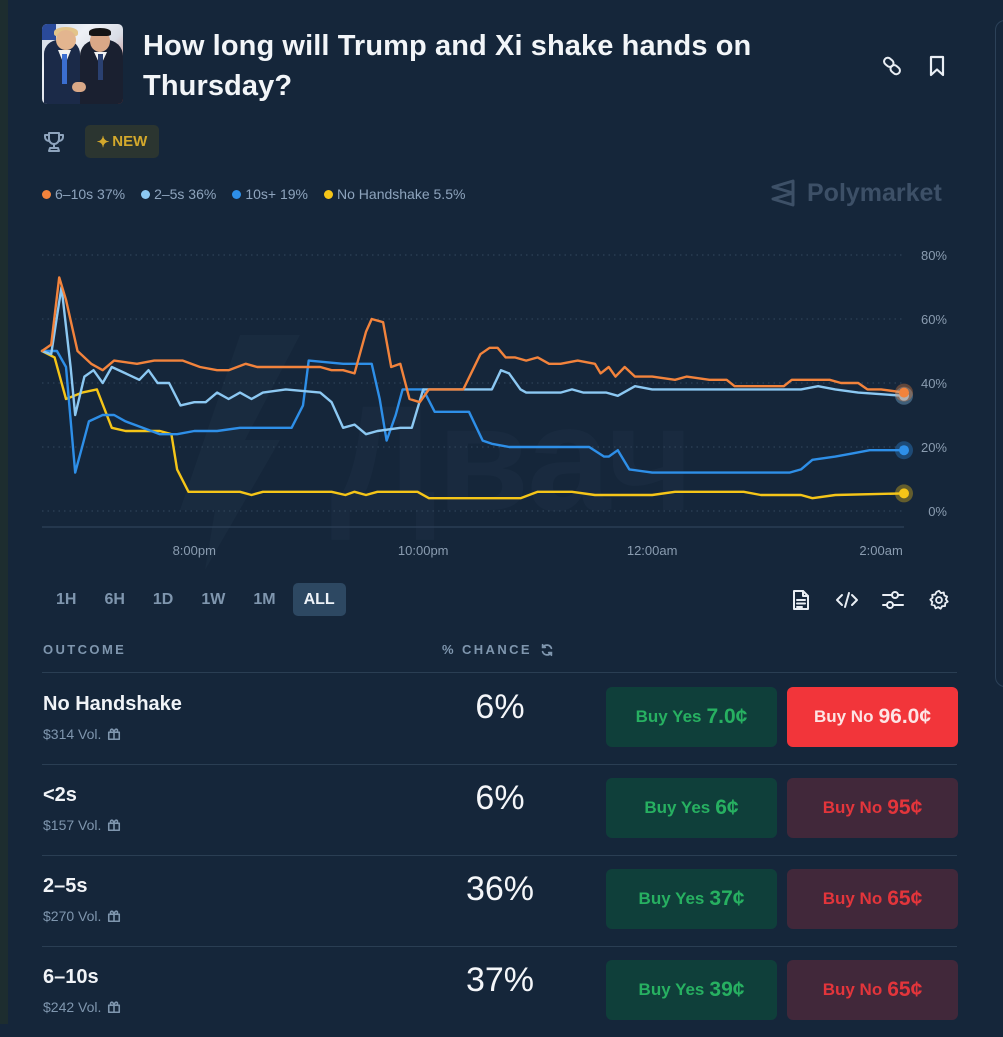 The height and width of the screenshot is (1037, 1003). I want to click on time-range-tabs: 1H 6H 1D 1W 1M ALL, so click(198, 599).